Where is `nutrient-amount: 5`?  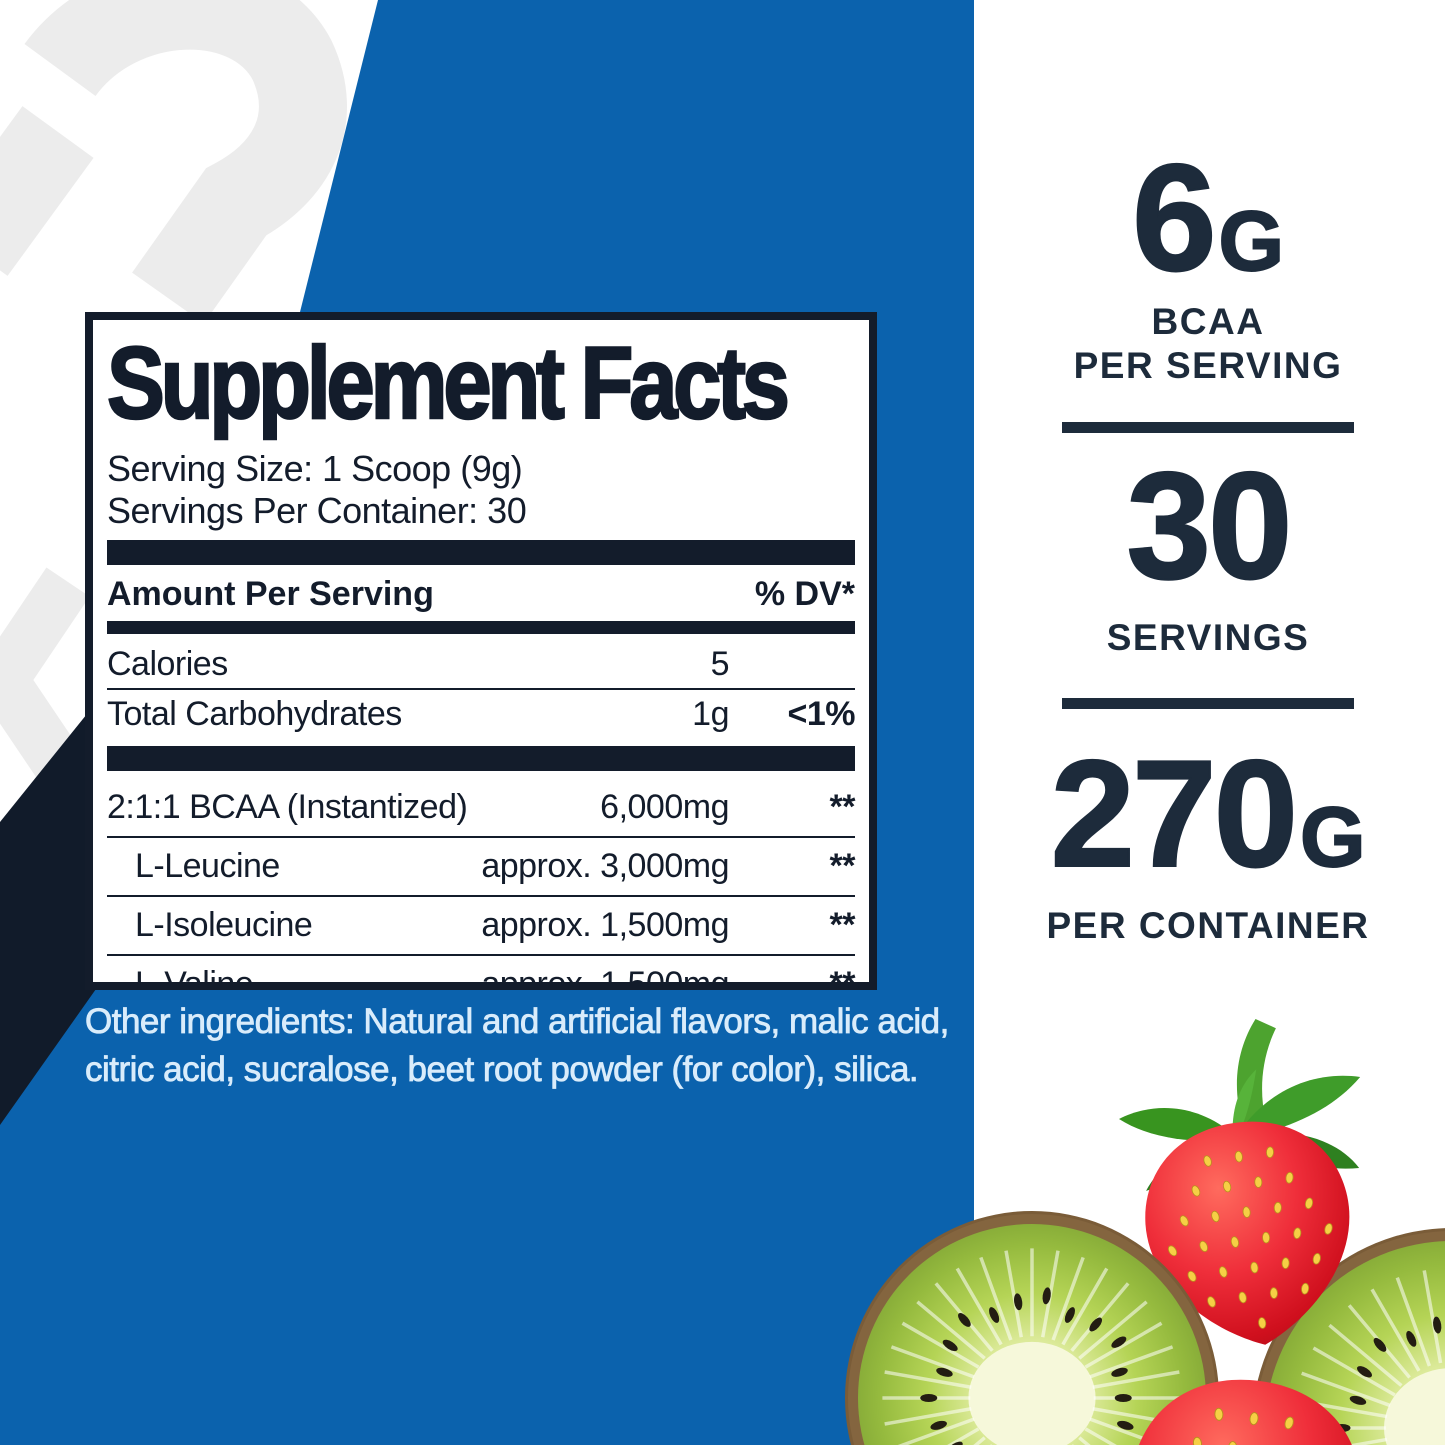 nutrient-amount: 5 is located at coordinates (720, 663).